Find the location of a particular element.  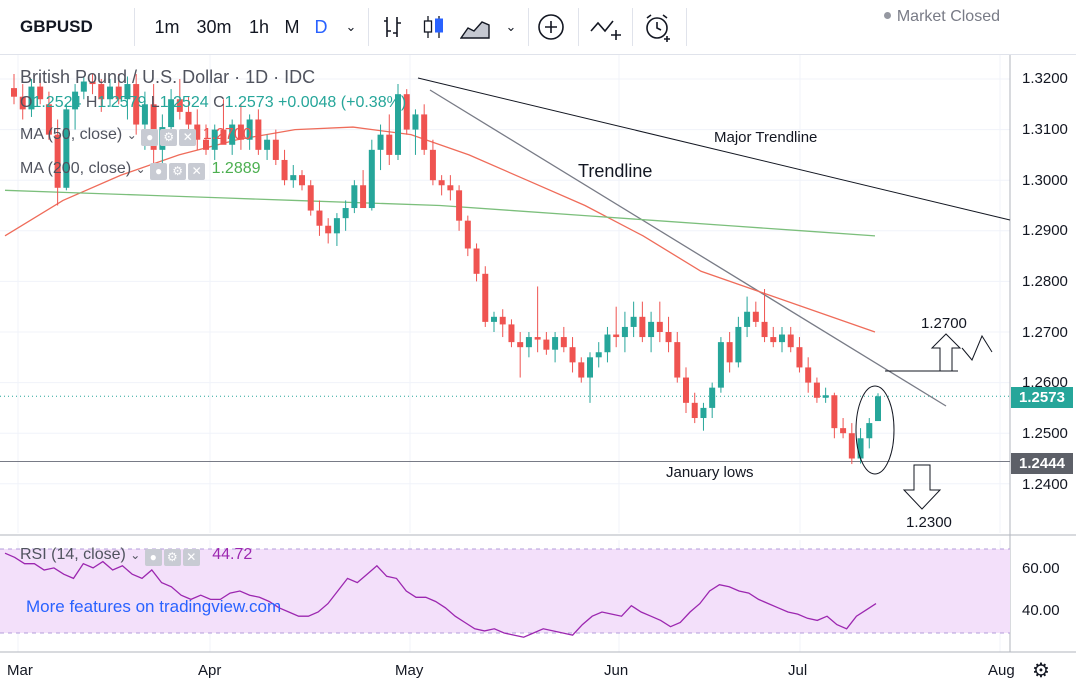

last-price-tag: 1.2573 is located at coordinates (1042, 397).